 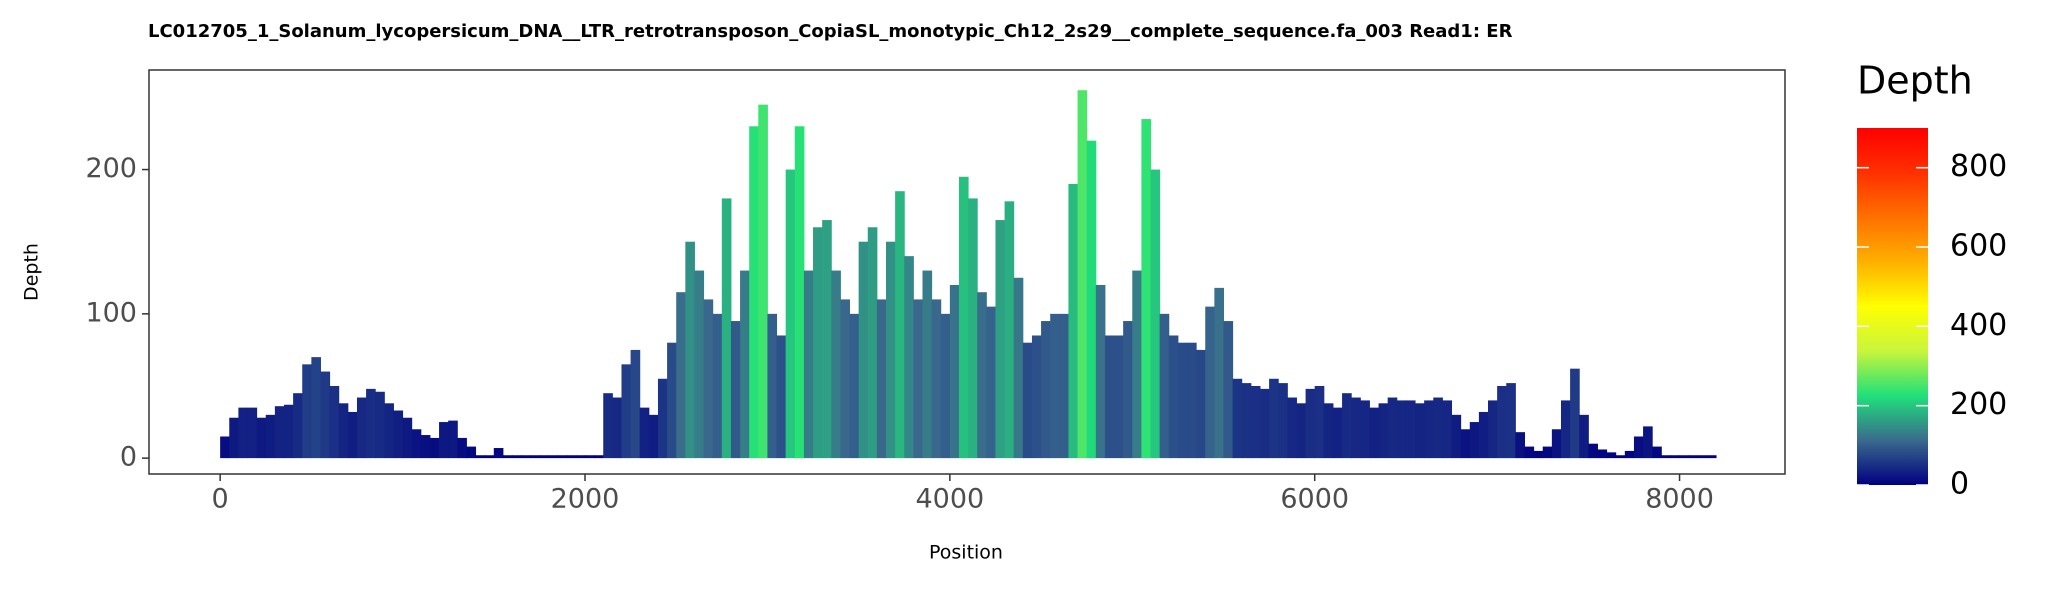 I want to click on colorbar-tick-label: 600, so click(x=1978, y=246).